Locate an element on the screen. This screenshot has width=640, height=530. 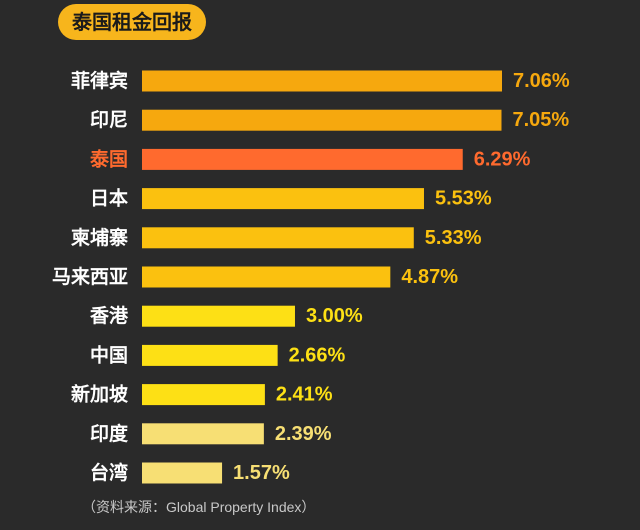
category-label: 马来西亚 is located at coordinates (90, 277).